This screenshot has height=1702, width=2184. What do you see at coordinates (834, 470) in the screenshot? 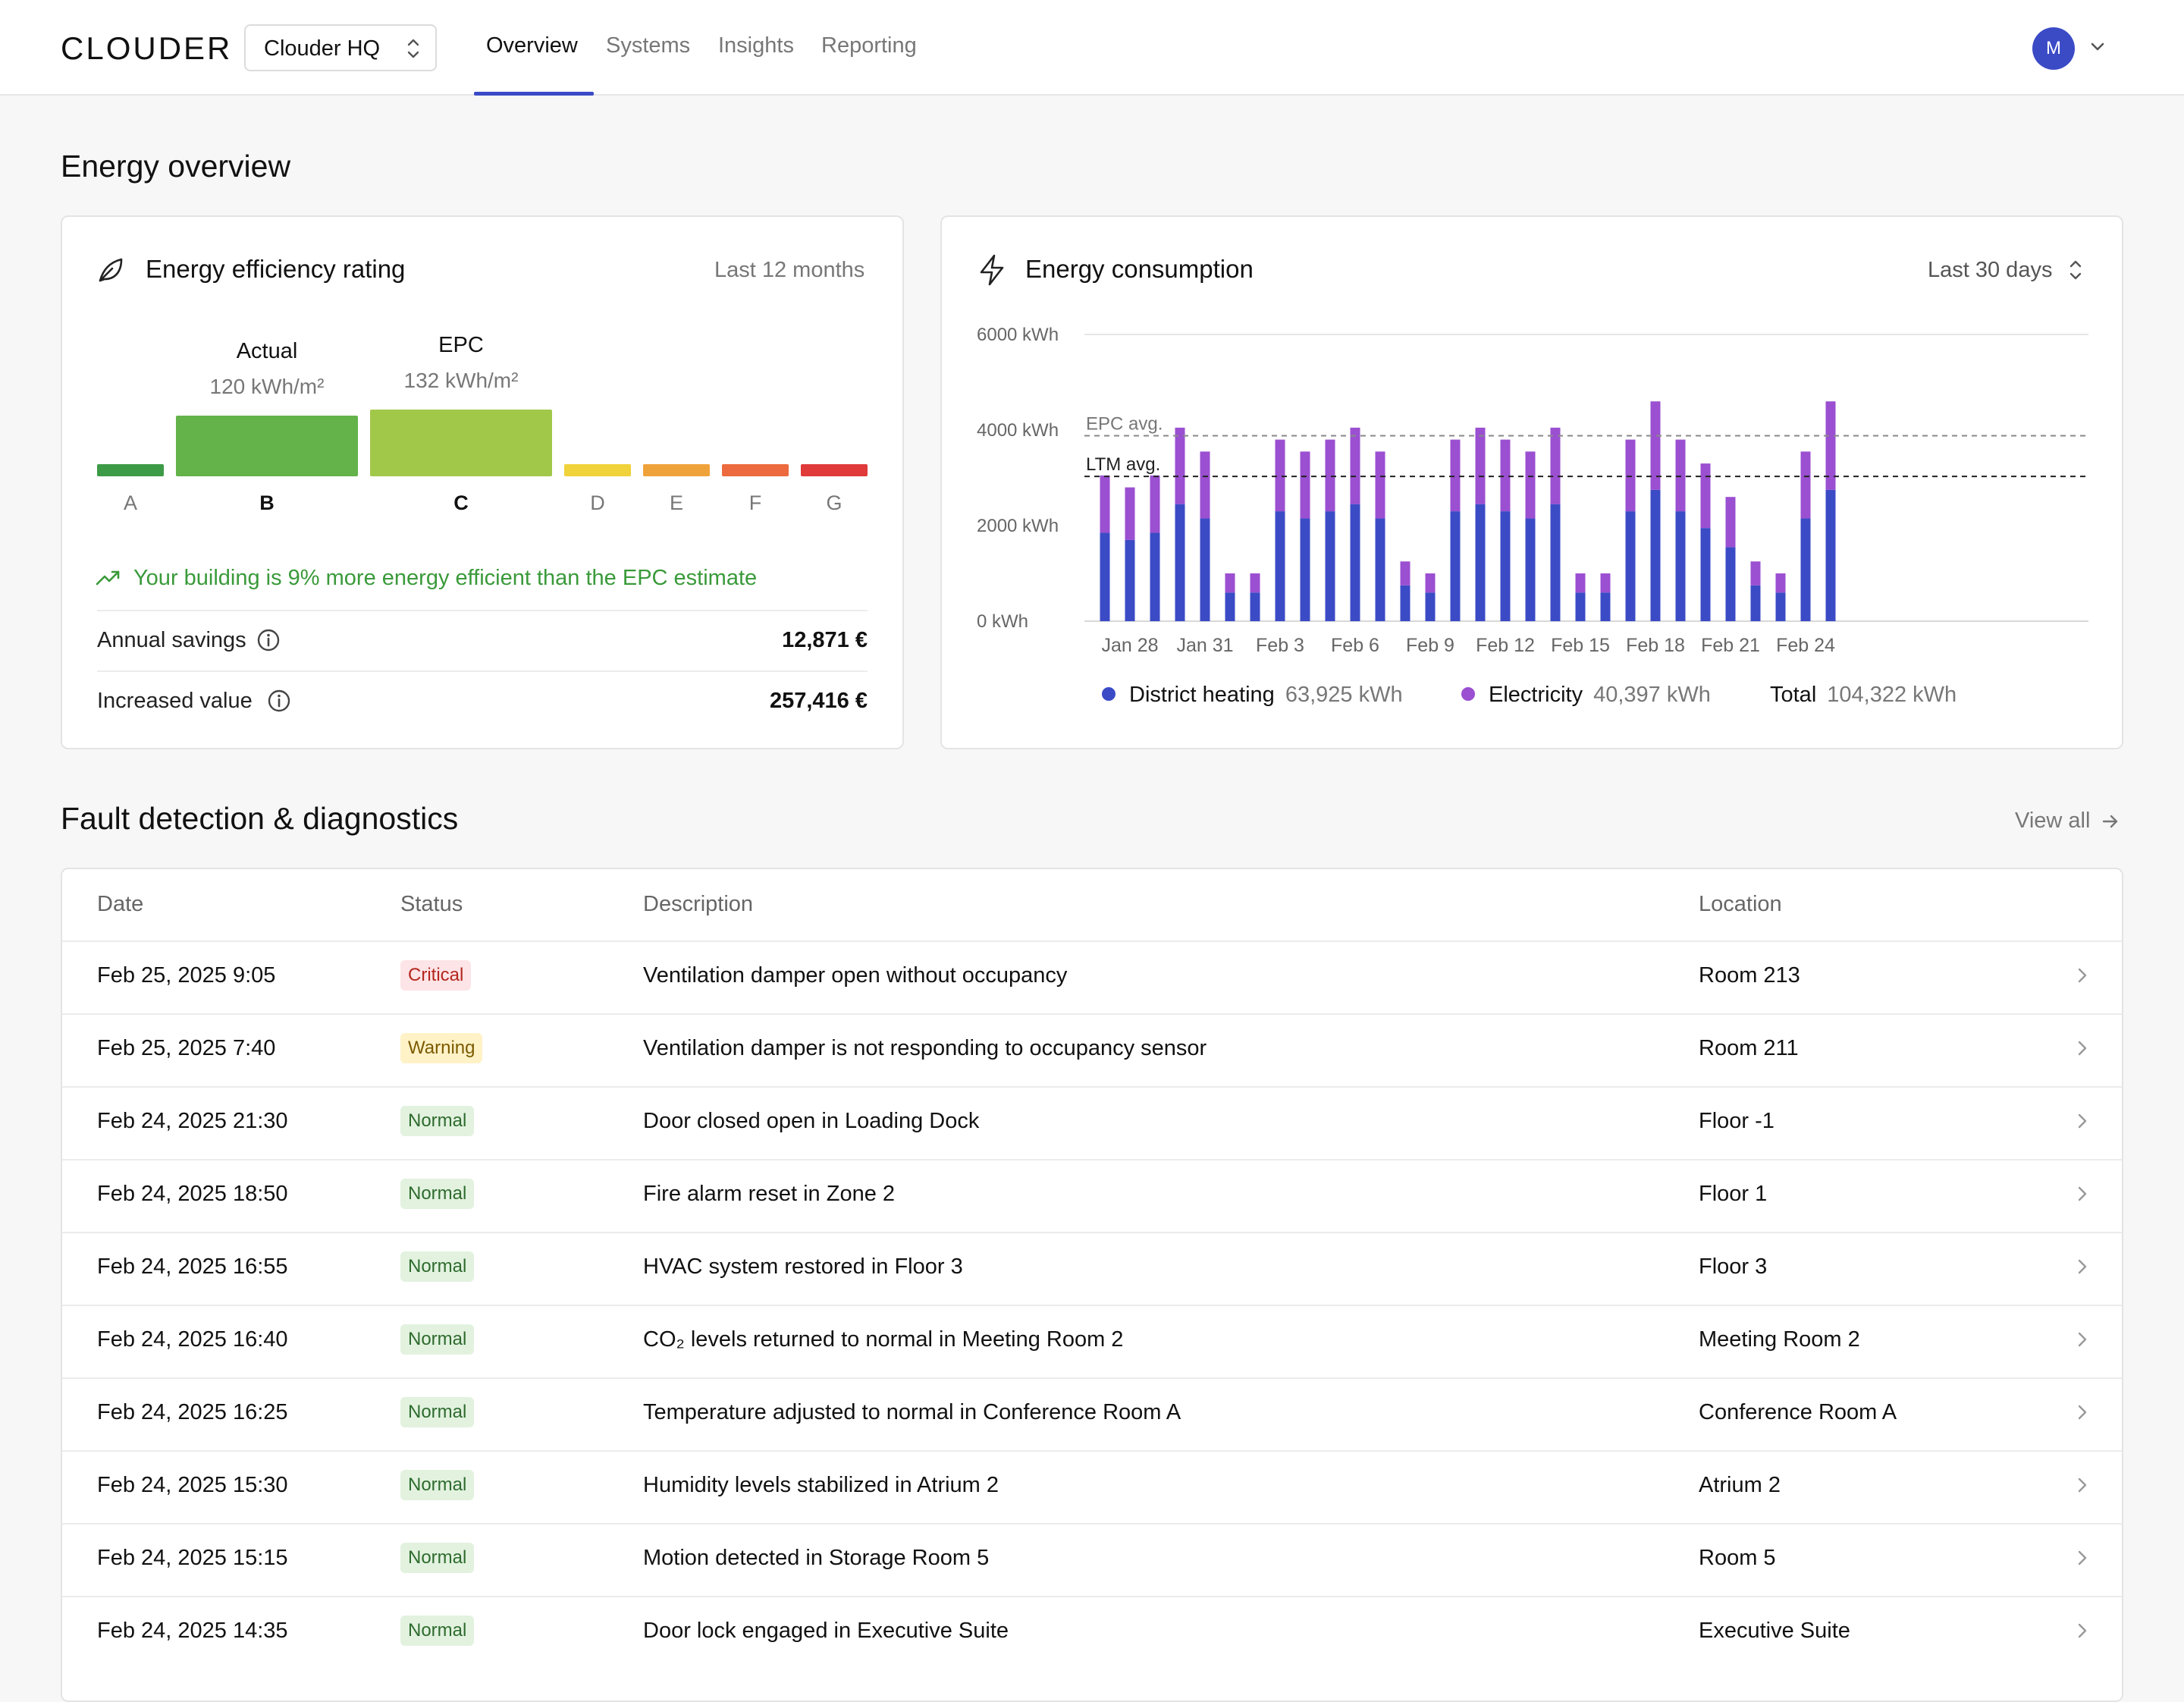
I see `rating-bar-g` at bounding box center [834, 470].